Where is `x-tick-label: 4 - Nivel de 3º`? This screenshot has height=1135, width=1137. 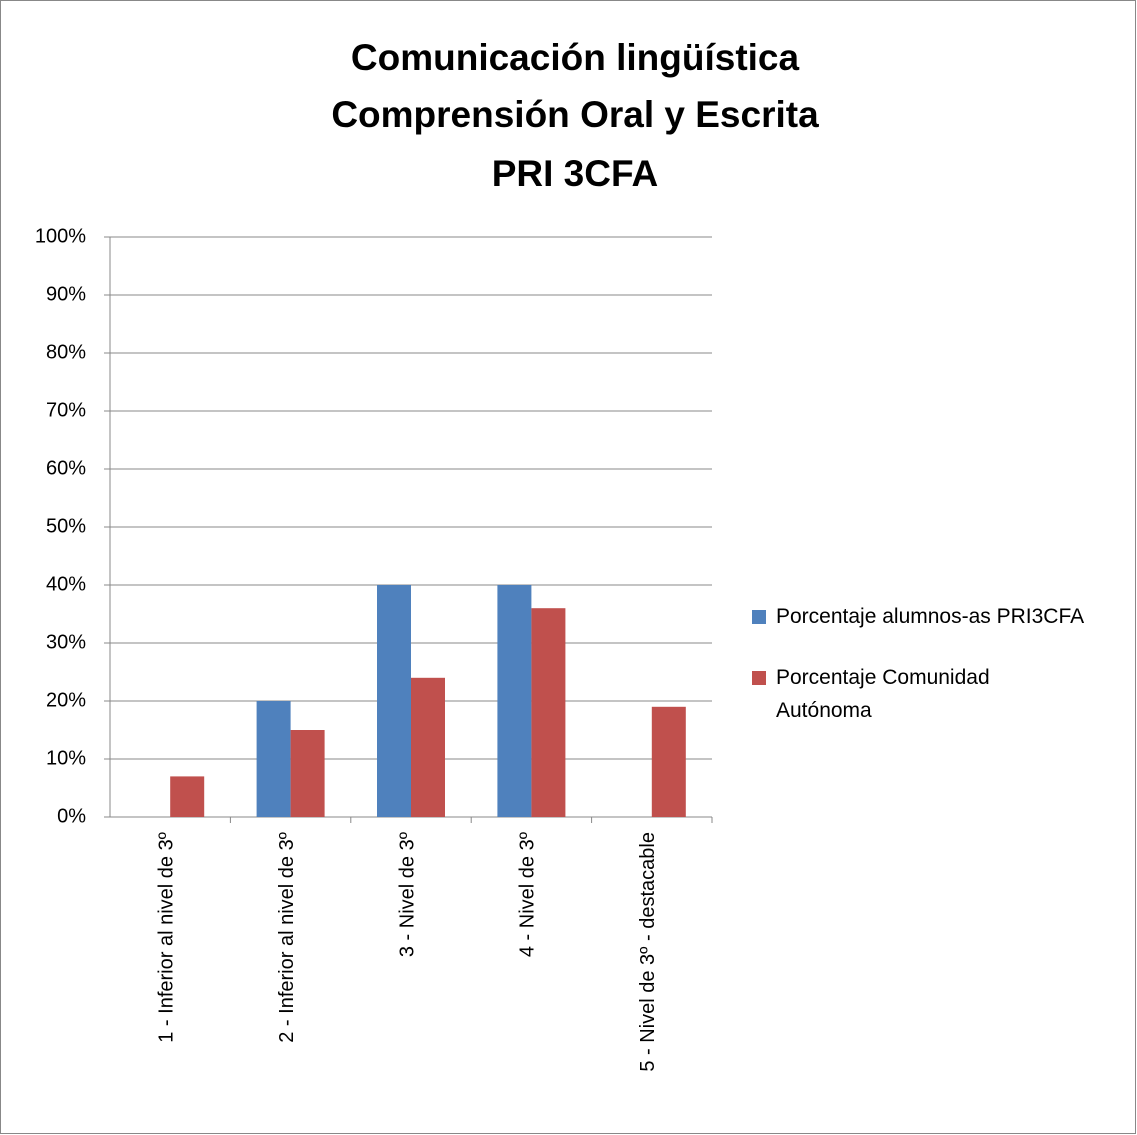
x-tick-label: 4 - Nivel de 3º is located at coordinates (528, 894).